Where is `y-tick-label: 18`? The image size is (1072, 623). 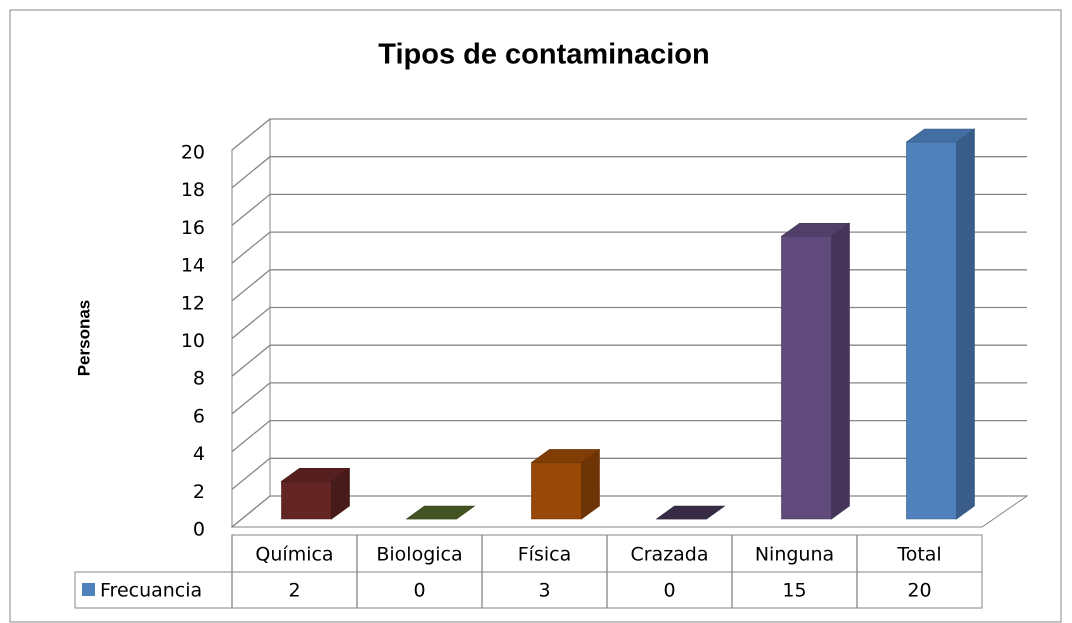
y-tick-label: 18 is located at coordinates (193, 190).